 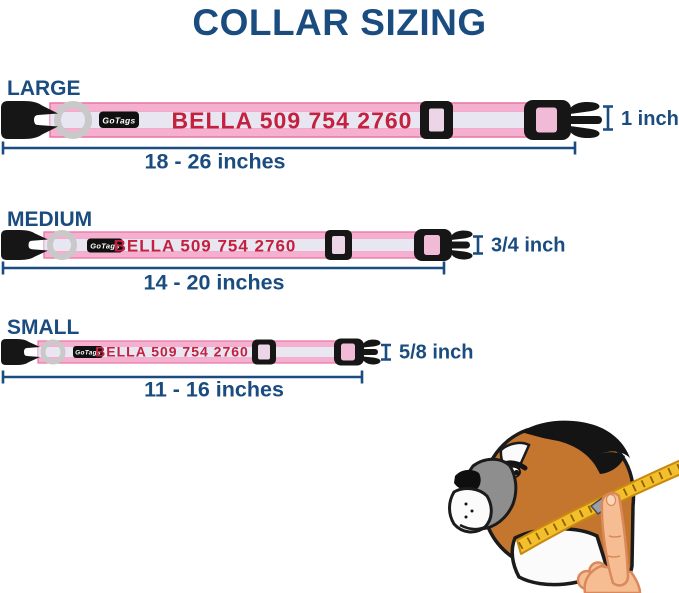 What do you see at coordinates (470, 510) in the screenshot?
I see `dog-jaw` at bounding box center [470, 510].